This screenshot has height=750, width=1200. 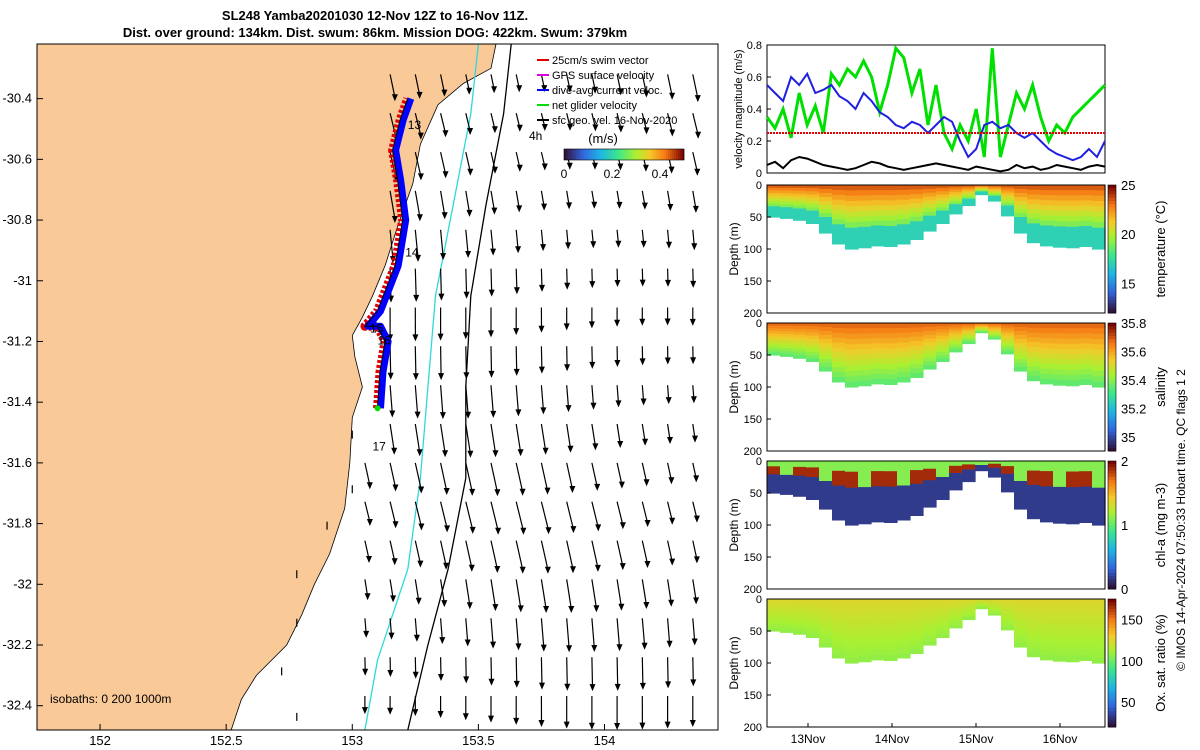 I want to click on section-ytick-label: 200, so click(x=753, y=314).